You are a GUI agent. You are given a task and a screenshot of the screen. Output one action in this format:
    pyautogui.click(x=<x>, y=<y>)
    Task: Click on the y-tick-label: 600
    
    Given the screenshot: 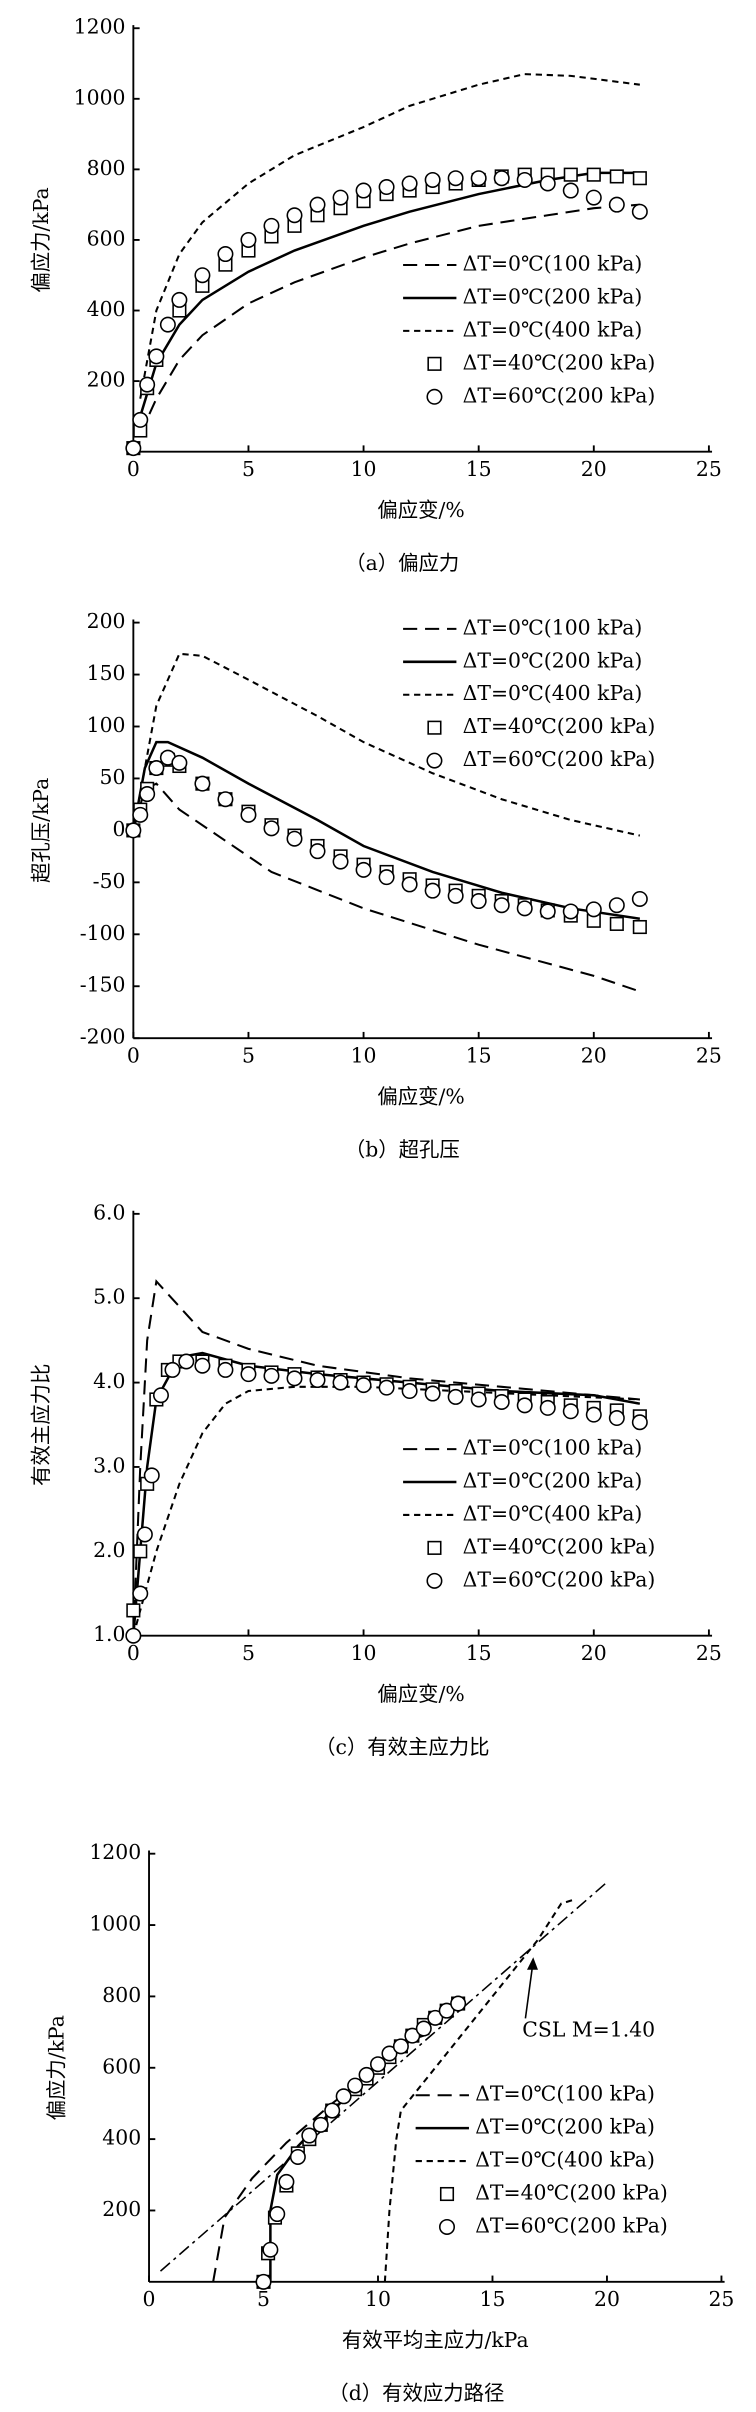 What is the action you would take?
    pyautogui.click(x=121, y=2066)
    